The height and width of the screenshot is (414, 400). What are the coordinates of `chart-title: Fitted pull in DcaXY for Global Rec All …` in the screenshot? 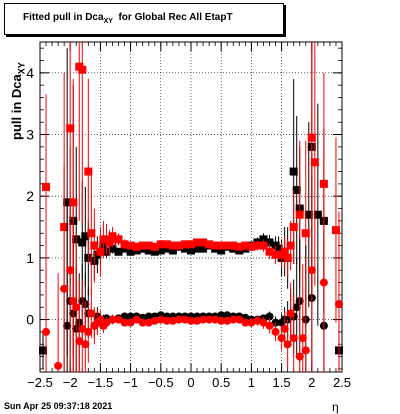 It's located at (128, 18).